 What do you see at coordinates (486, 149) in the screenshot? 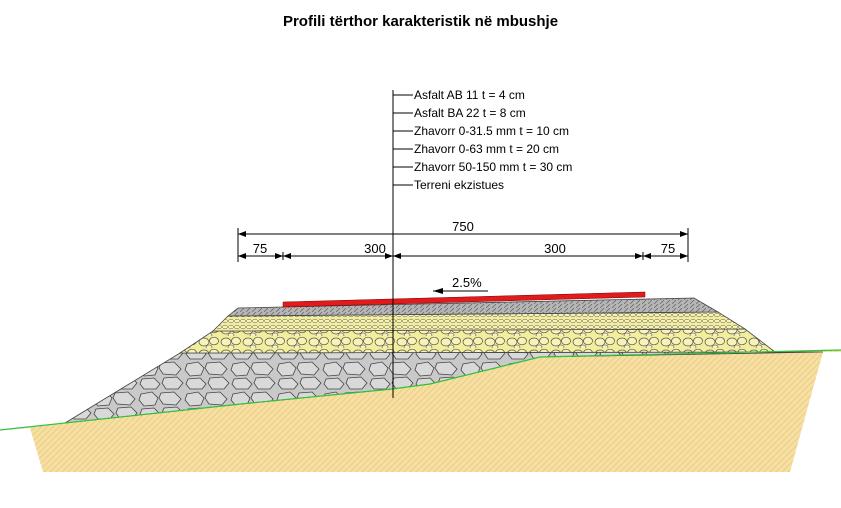
I see `layer-label-0-63: Zhavorr 0-63 mm t = 20 cm` at bounding box center [486, 149].